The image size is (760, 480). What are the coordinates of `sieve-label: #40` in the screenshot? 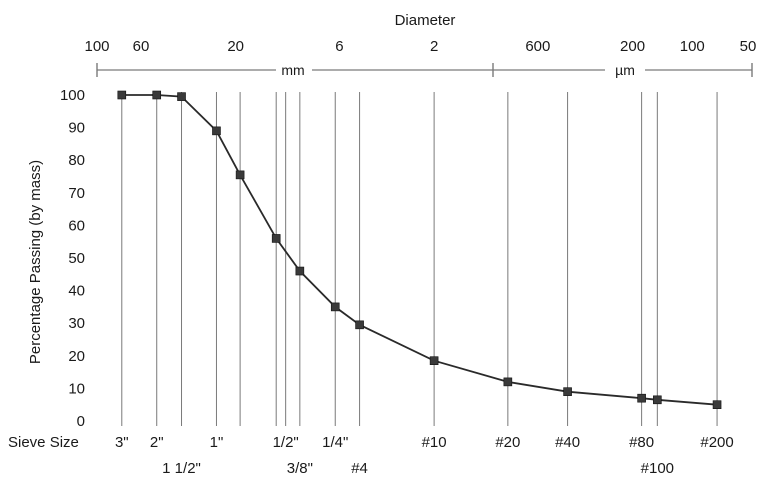 It's located at (567, 442).